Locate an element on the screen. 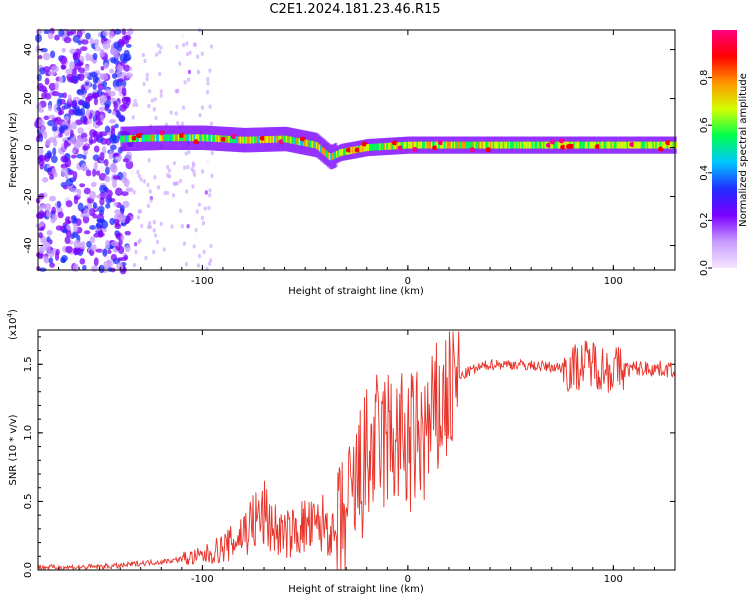  snr-multiplier-close: ) is located at coordinates (13, 311).